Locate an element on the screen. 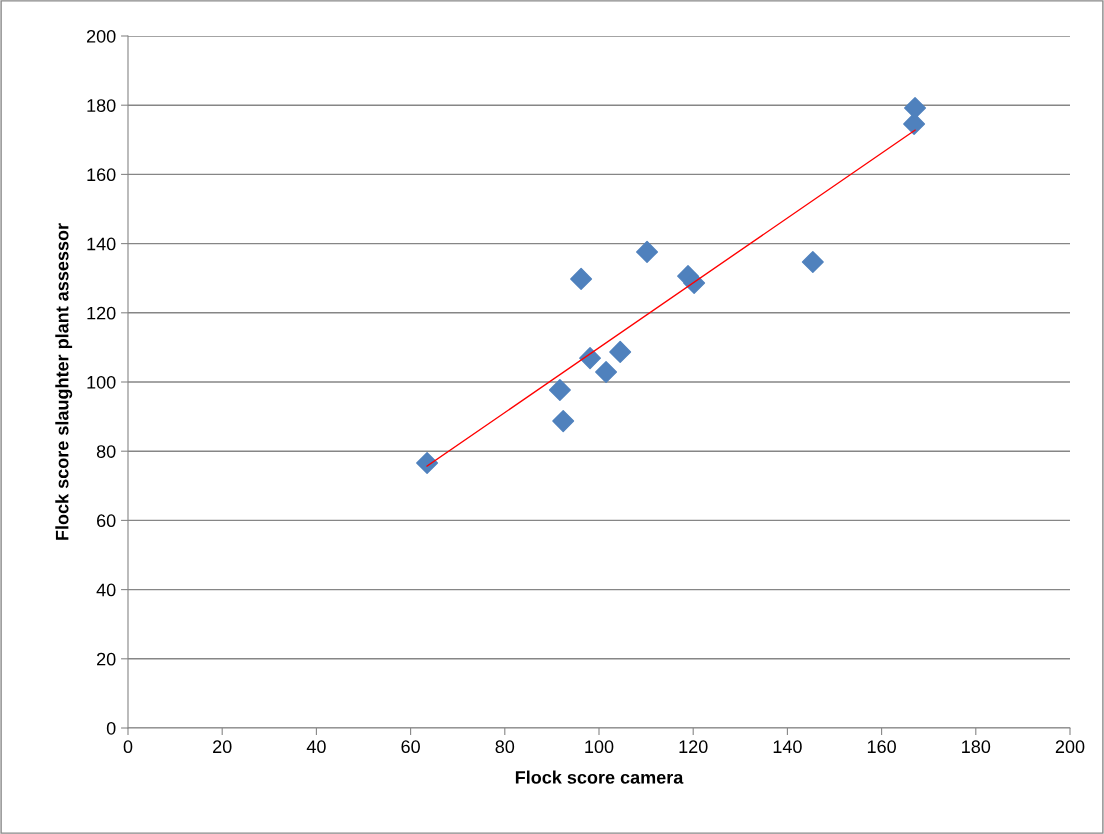 Image resolution: width=1104 pixels, height=834 pixels. y-tick-label: 20 is located at coordinates (106, 659).